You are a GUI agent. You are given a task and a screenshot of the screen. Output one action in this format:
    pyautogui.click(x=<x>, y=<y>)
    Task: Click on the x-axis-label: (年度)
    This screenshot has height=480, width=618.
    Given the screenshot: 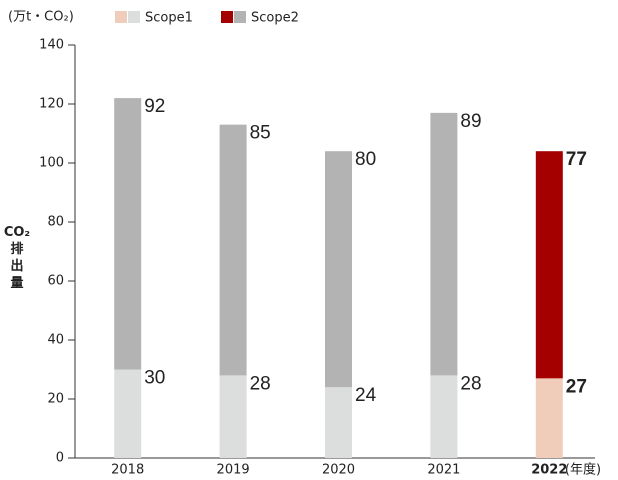 What is the action you would take?
    pyautogui.click(x=583, y=470)
    